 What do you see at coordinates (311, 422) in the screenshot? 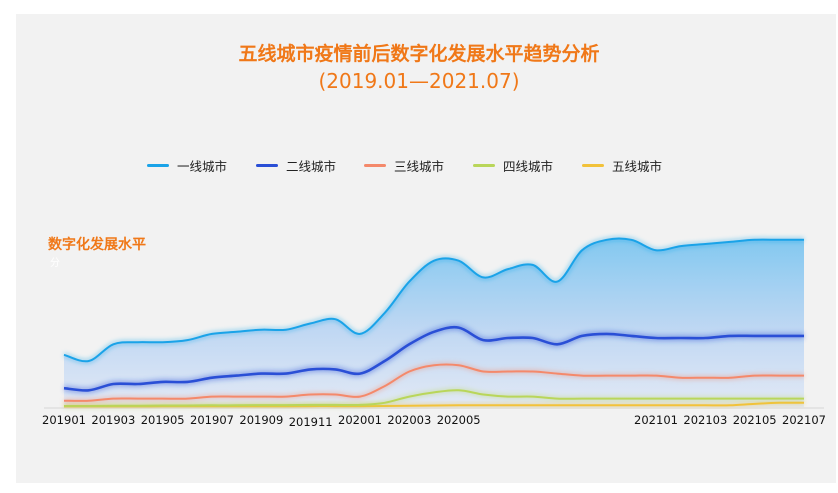
I see `x-tick-label: 201911` at bounding box center [311, 422].